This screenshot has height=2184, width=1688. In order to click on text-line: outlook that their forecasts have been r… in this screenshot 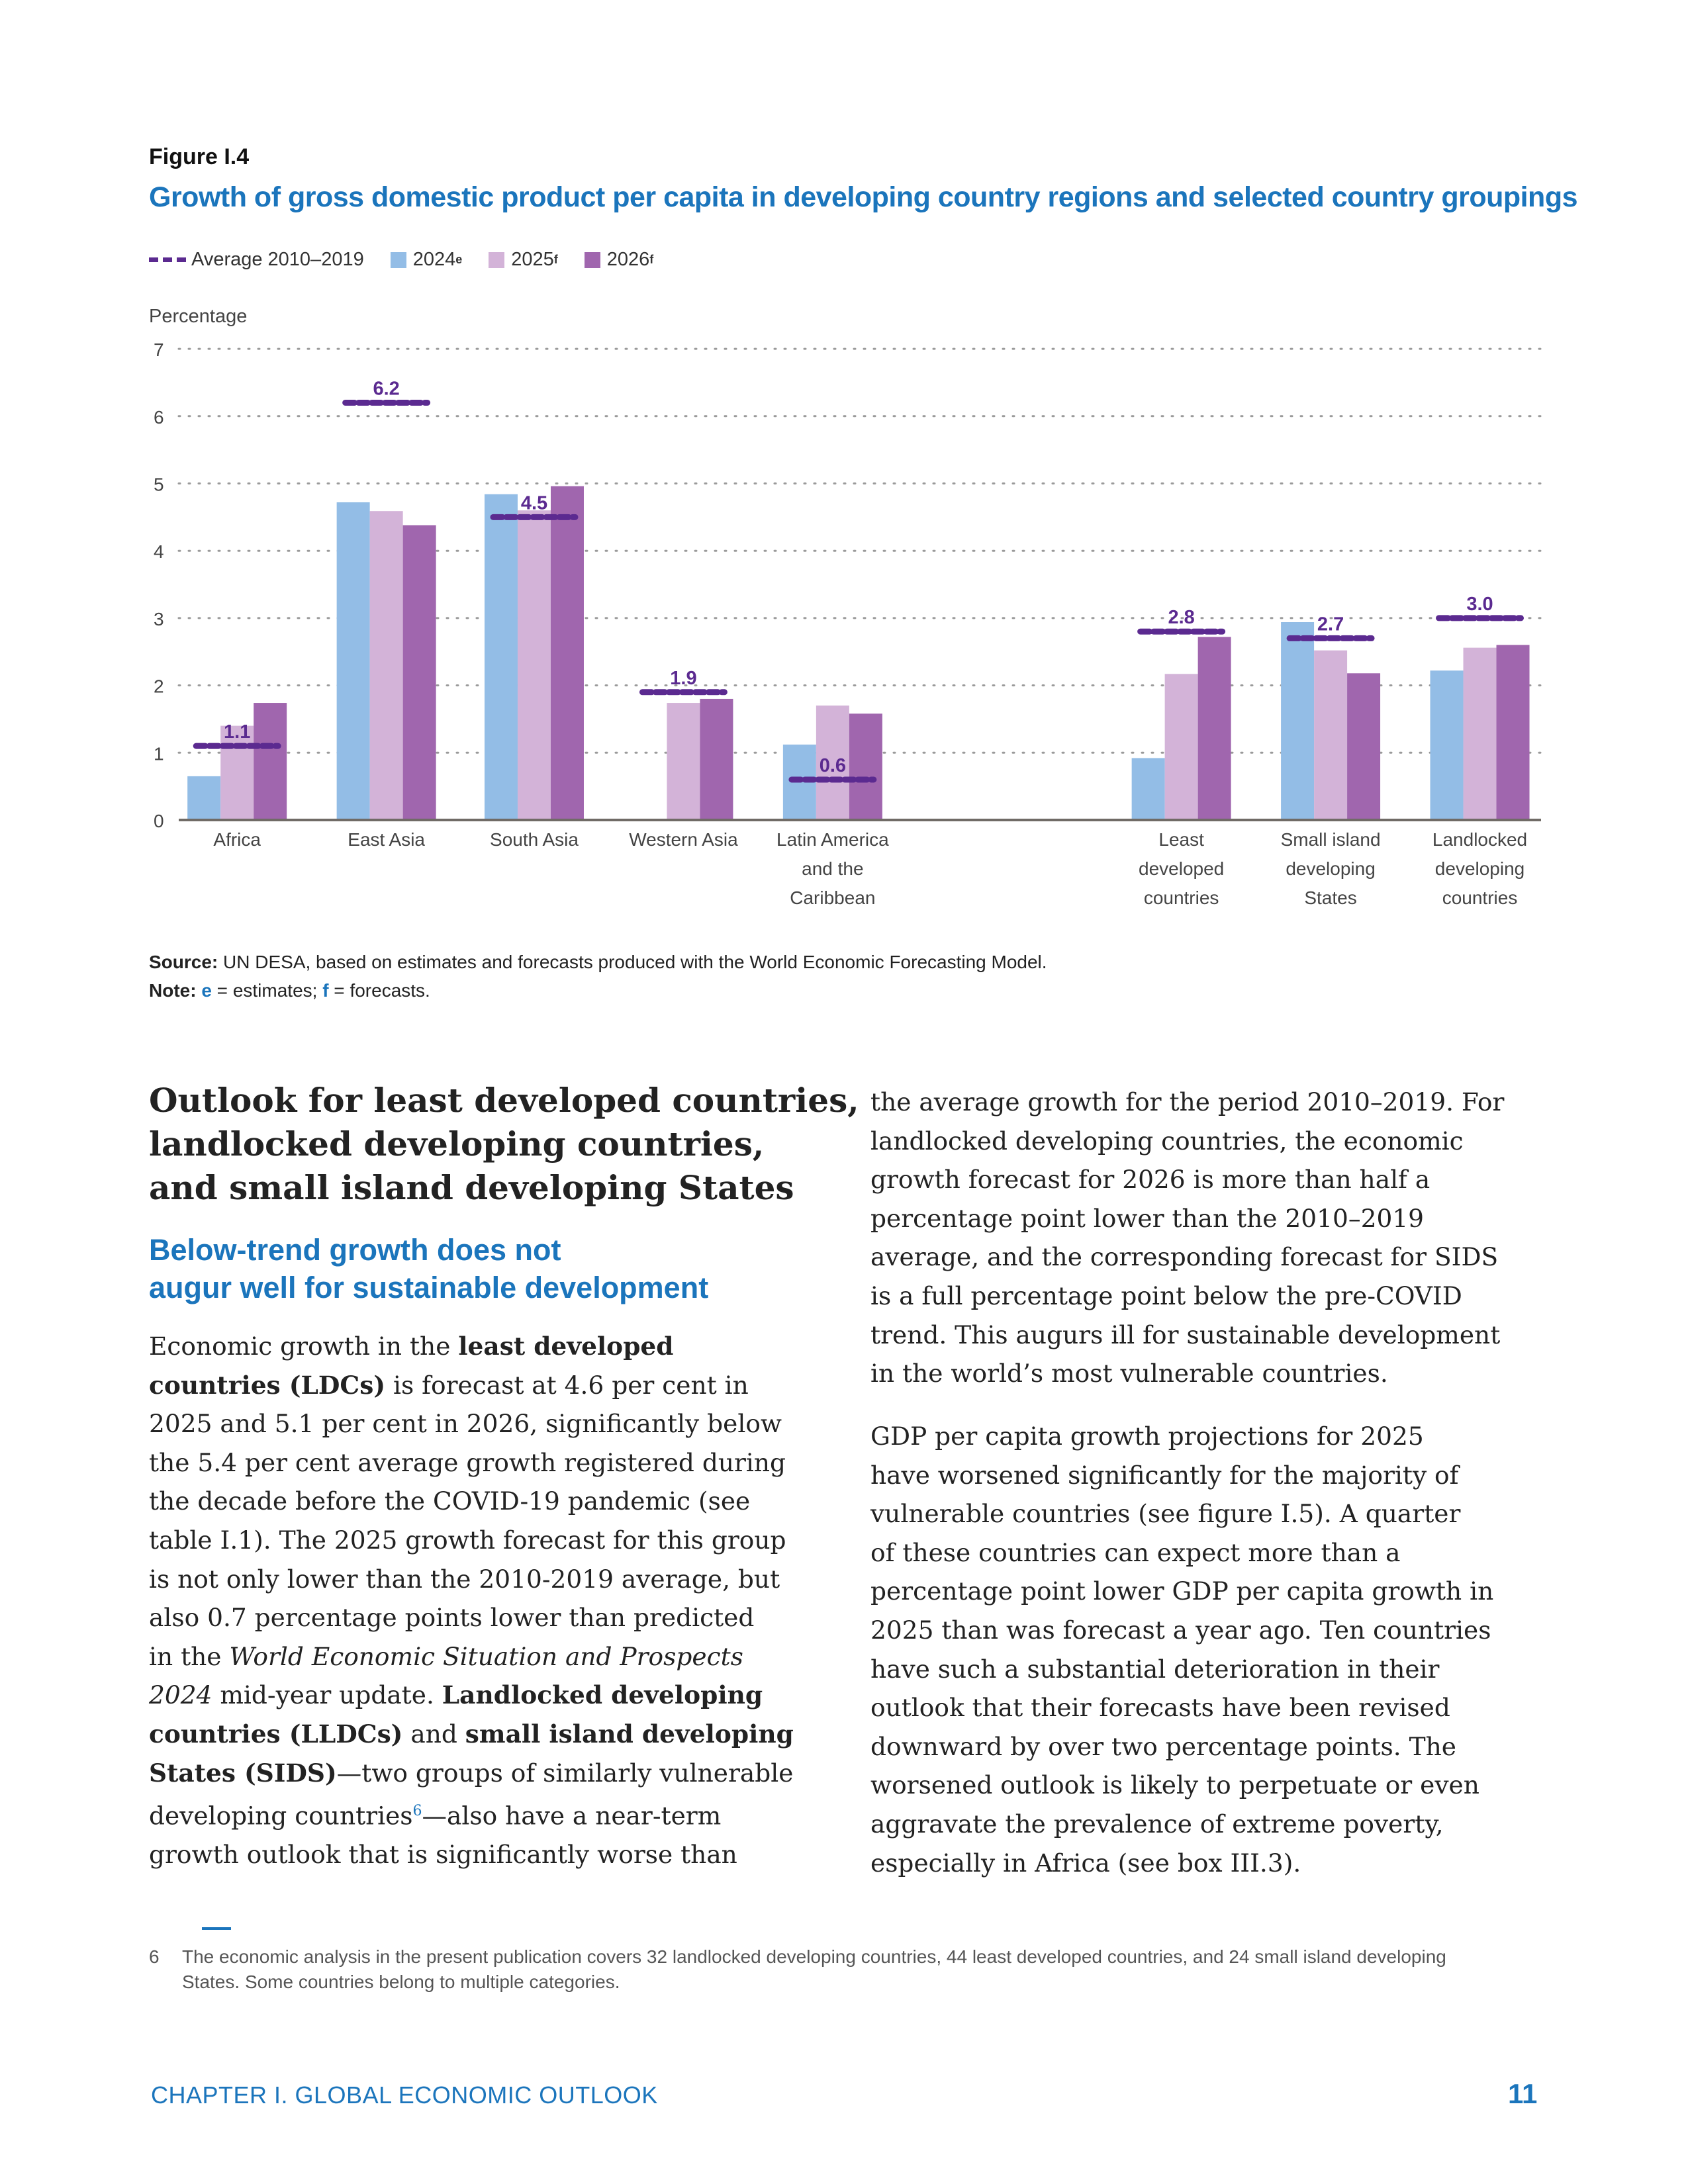, I will do `click(1181, 1707)`.